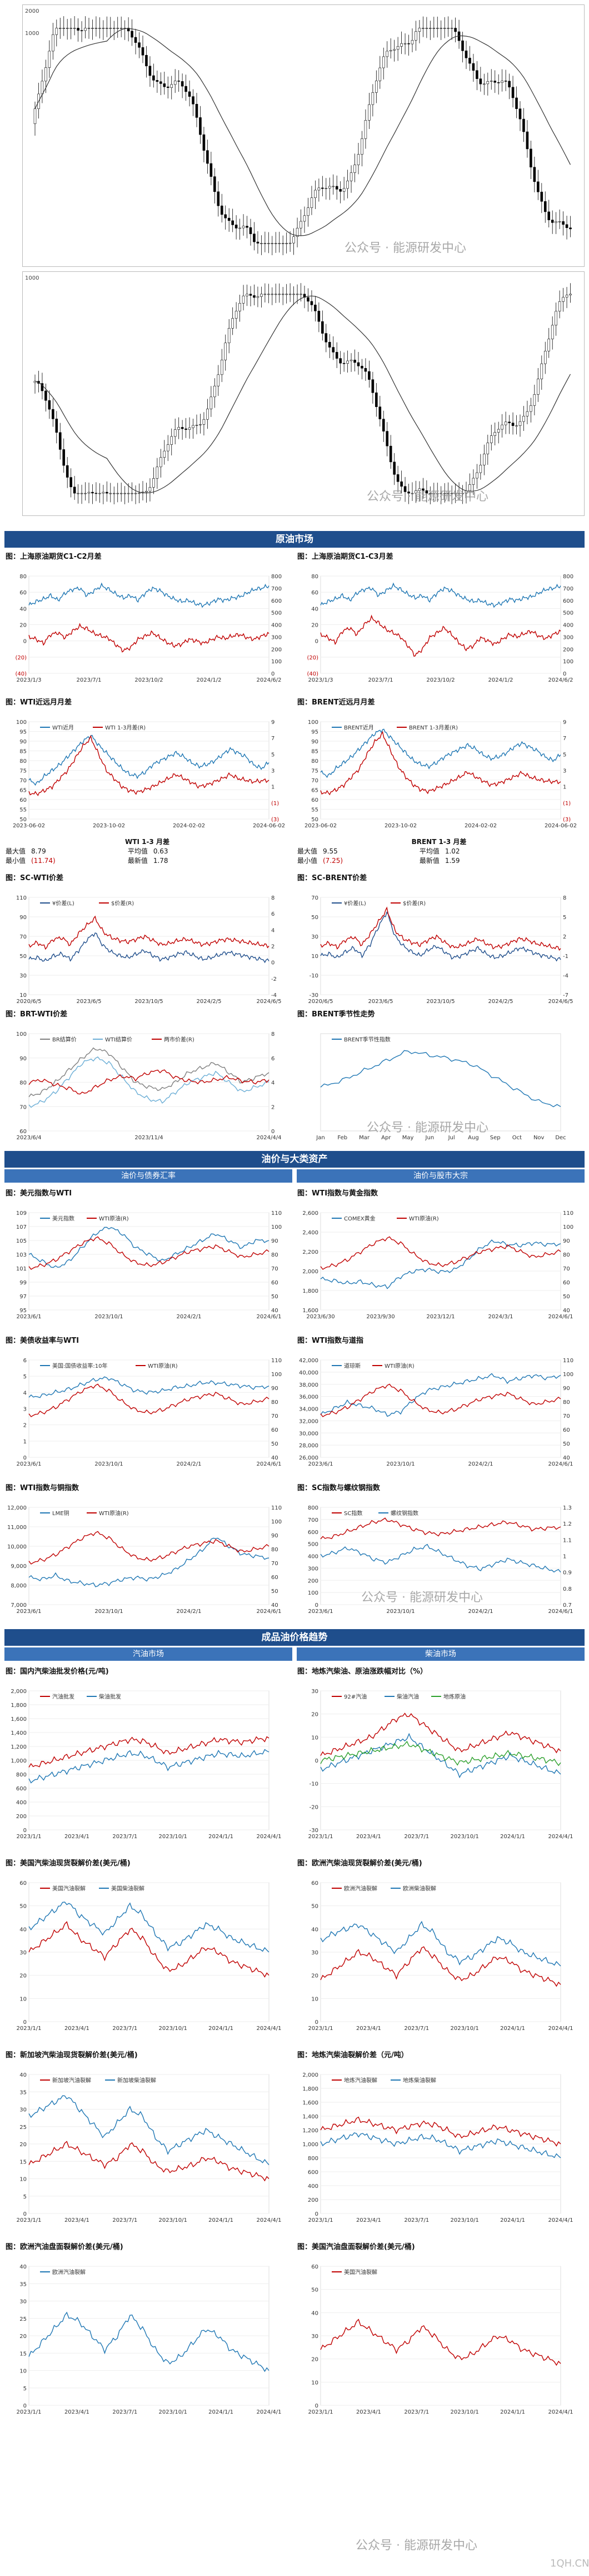  I want to click on y-tick-left: 40, so click(23, 609).